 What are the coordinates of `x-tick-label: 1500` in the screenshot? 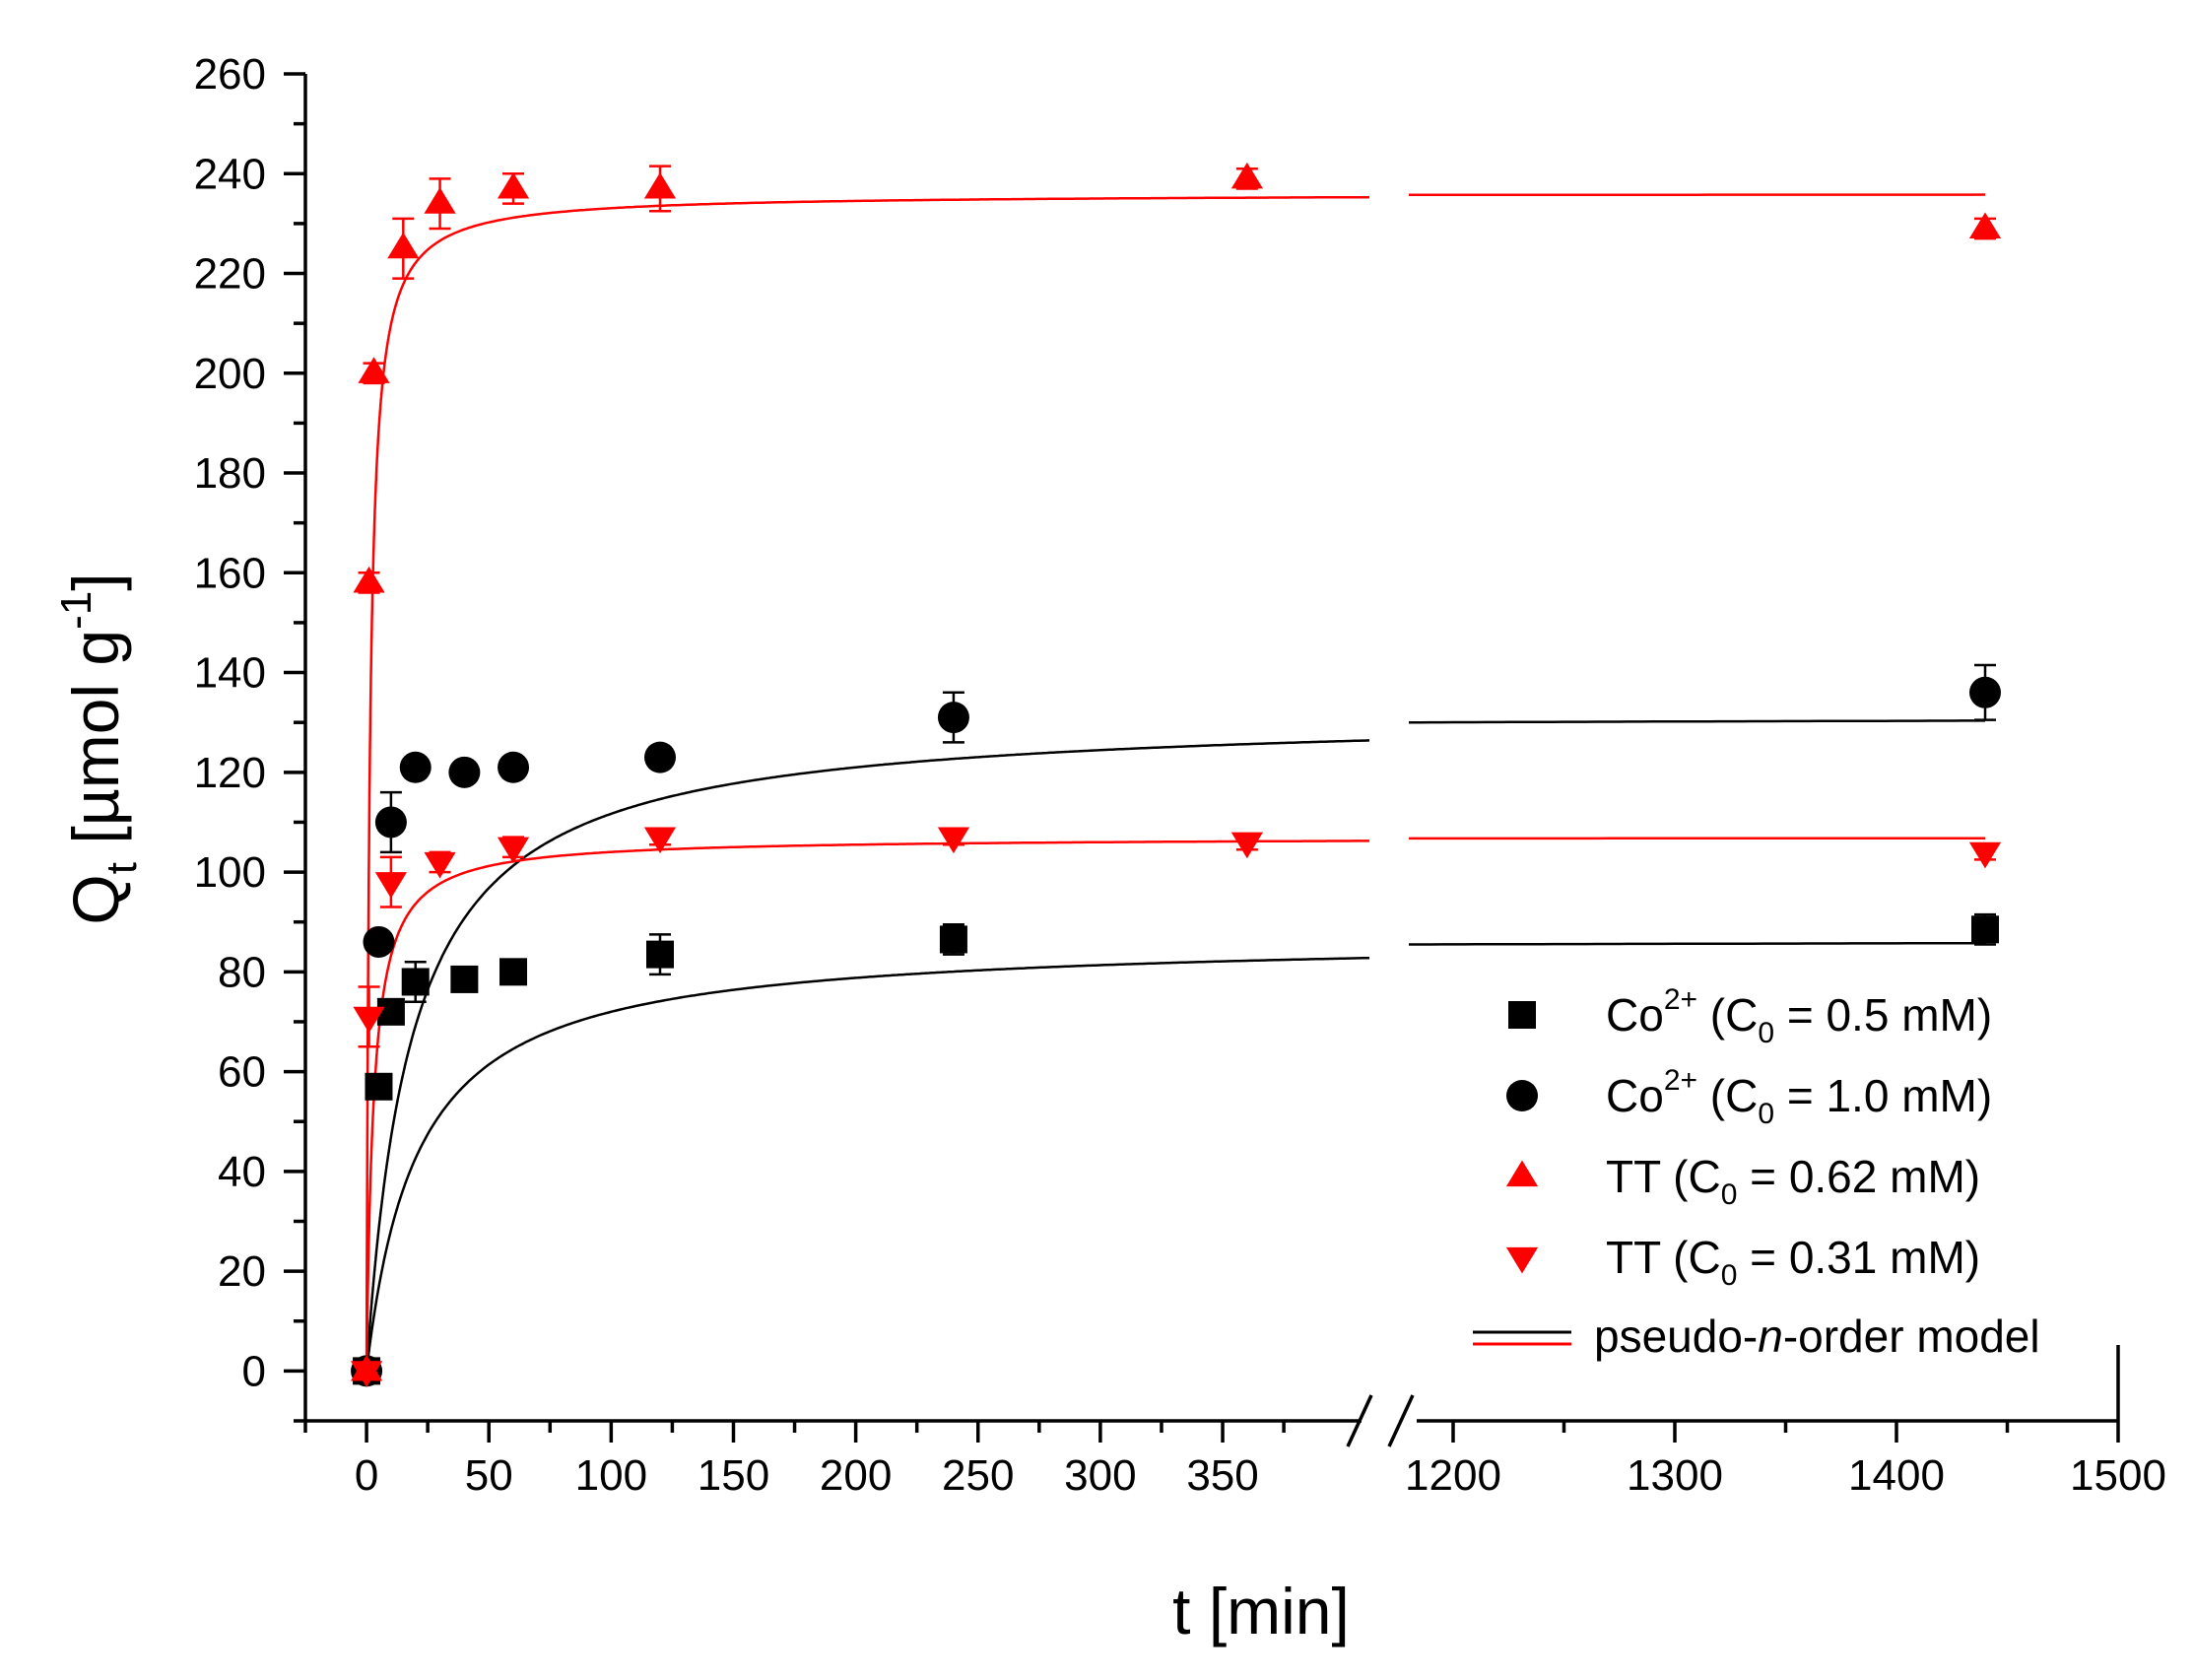 It's located at (2118, 1475).